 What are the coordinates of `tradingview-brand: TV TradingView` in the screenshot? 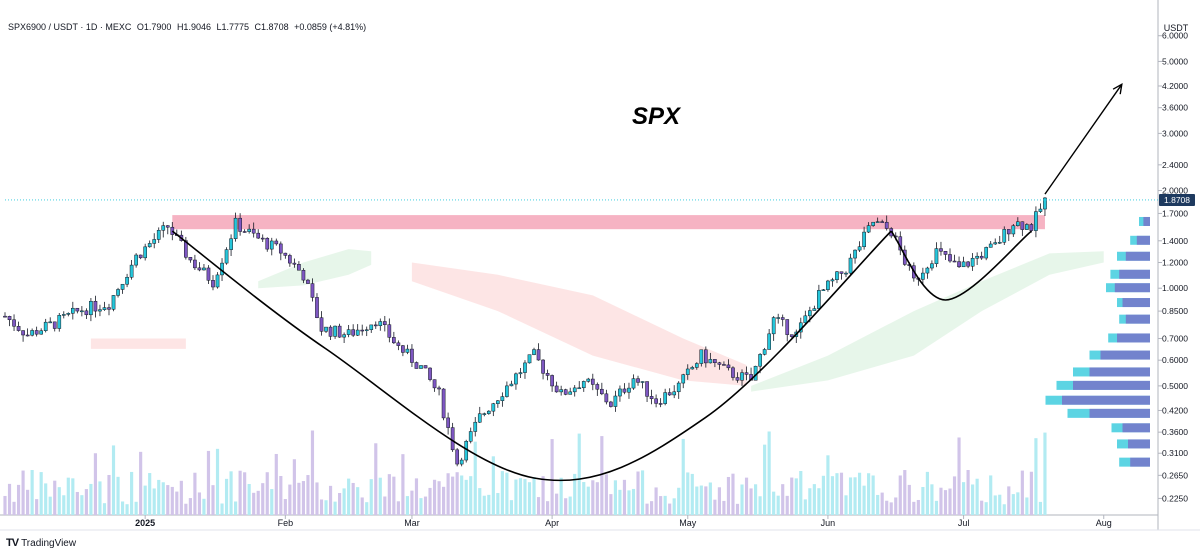 It's located at (41, 543).